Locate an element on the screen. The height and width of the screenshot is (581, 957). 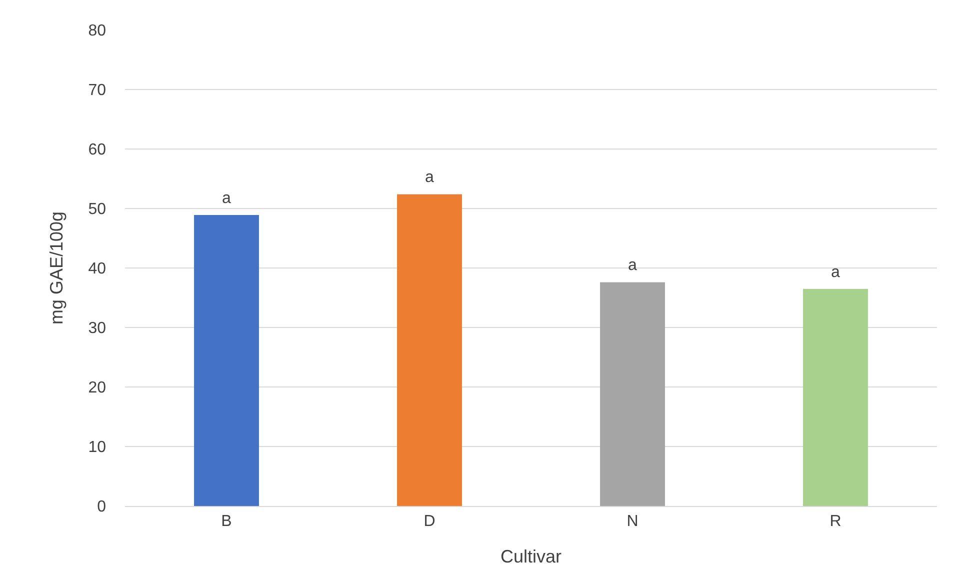
y-tick-label: 40 is located at coordinates (97, 269).